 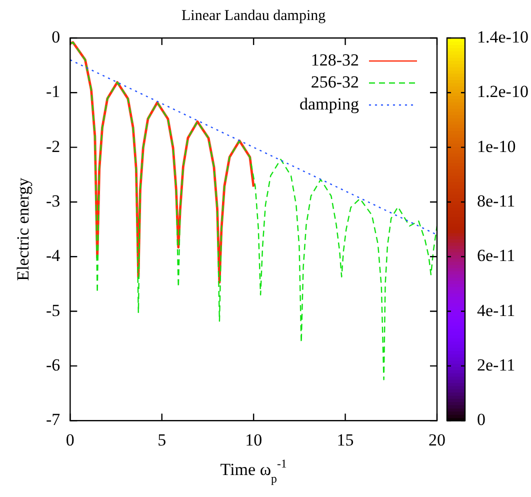 What do you see at coordinates (53, 420) in the screenshot?
I see `y-tick-label: -7` at bounding box center [53, 420].